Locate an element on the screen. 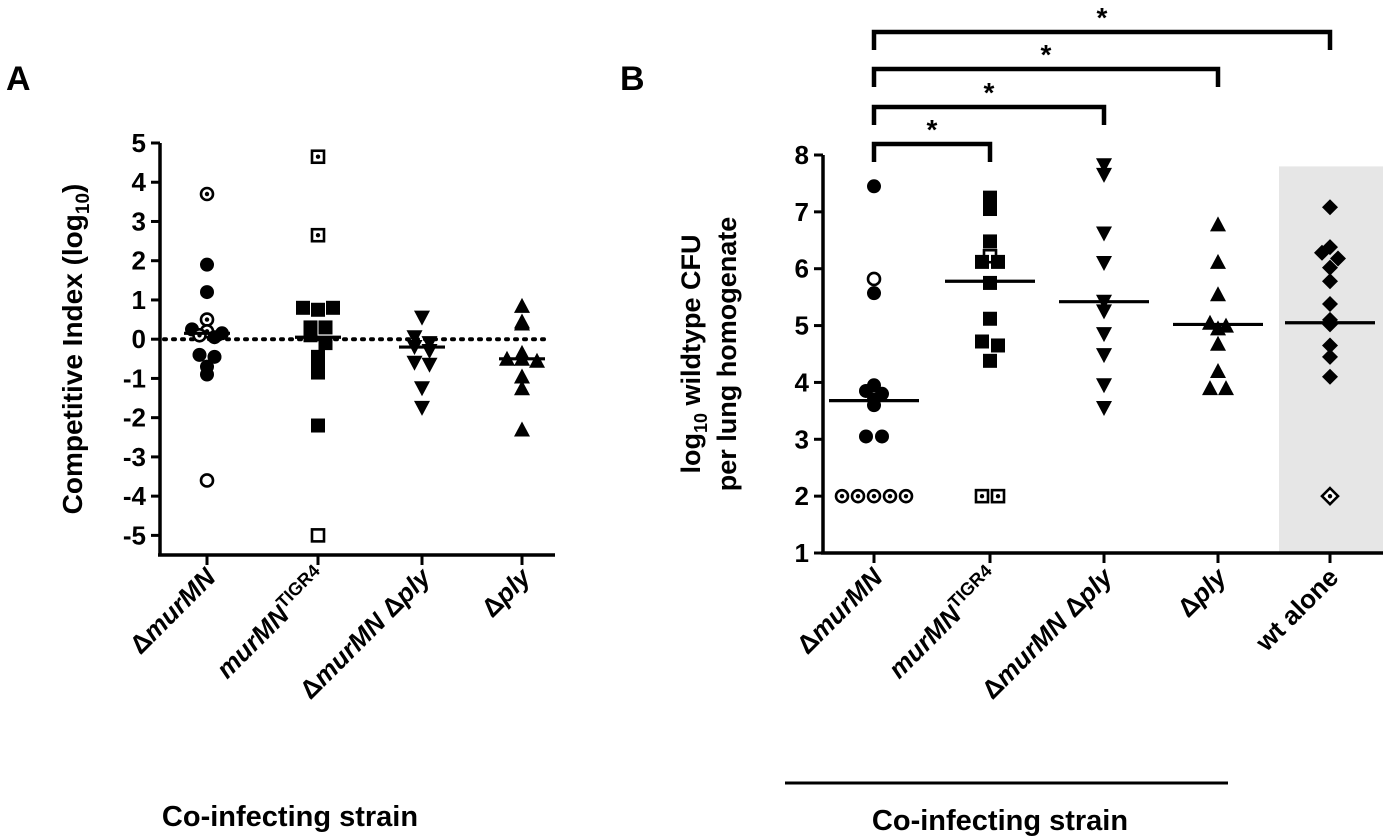 The height and width of the screenshot is (839, 1391). panel-a-y-axis-title: Competitive Index (log10) is located at coordinates (75, 349).